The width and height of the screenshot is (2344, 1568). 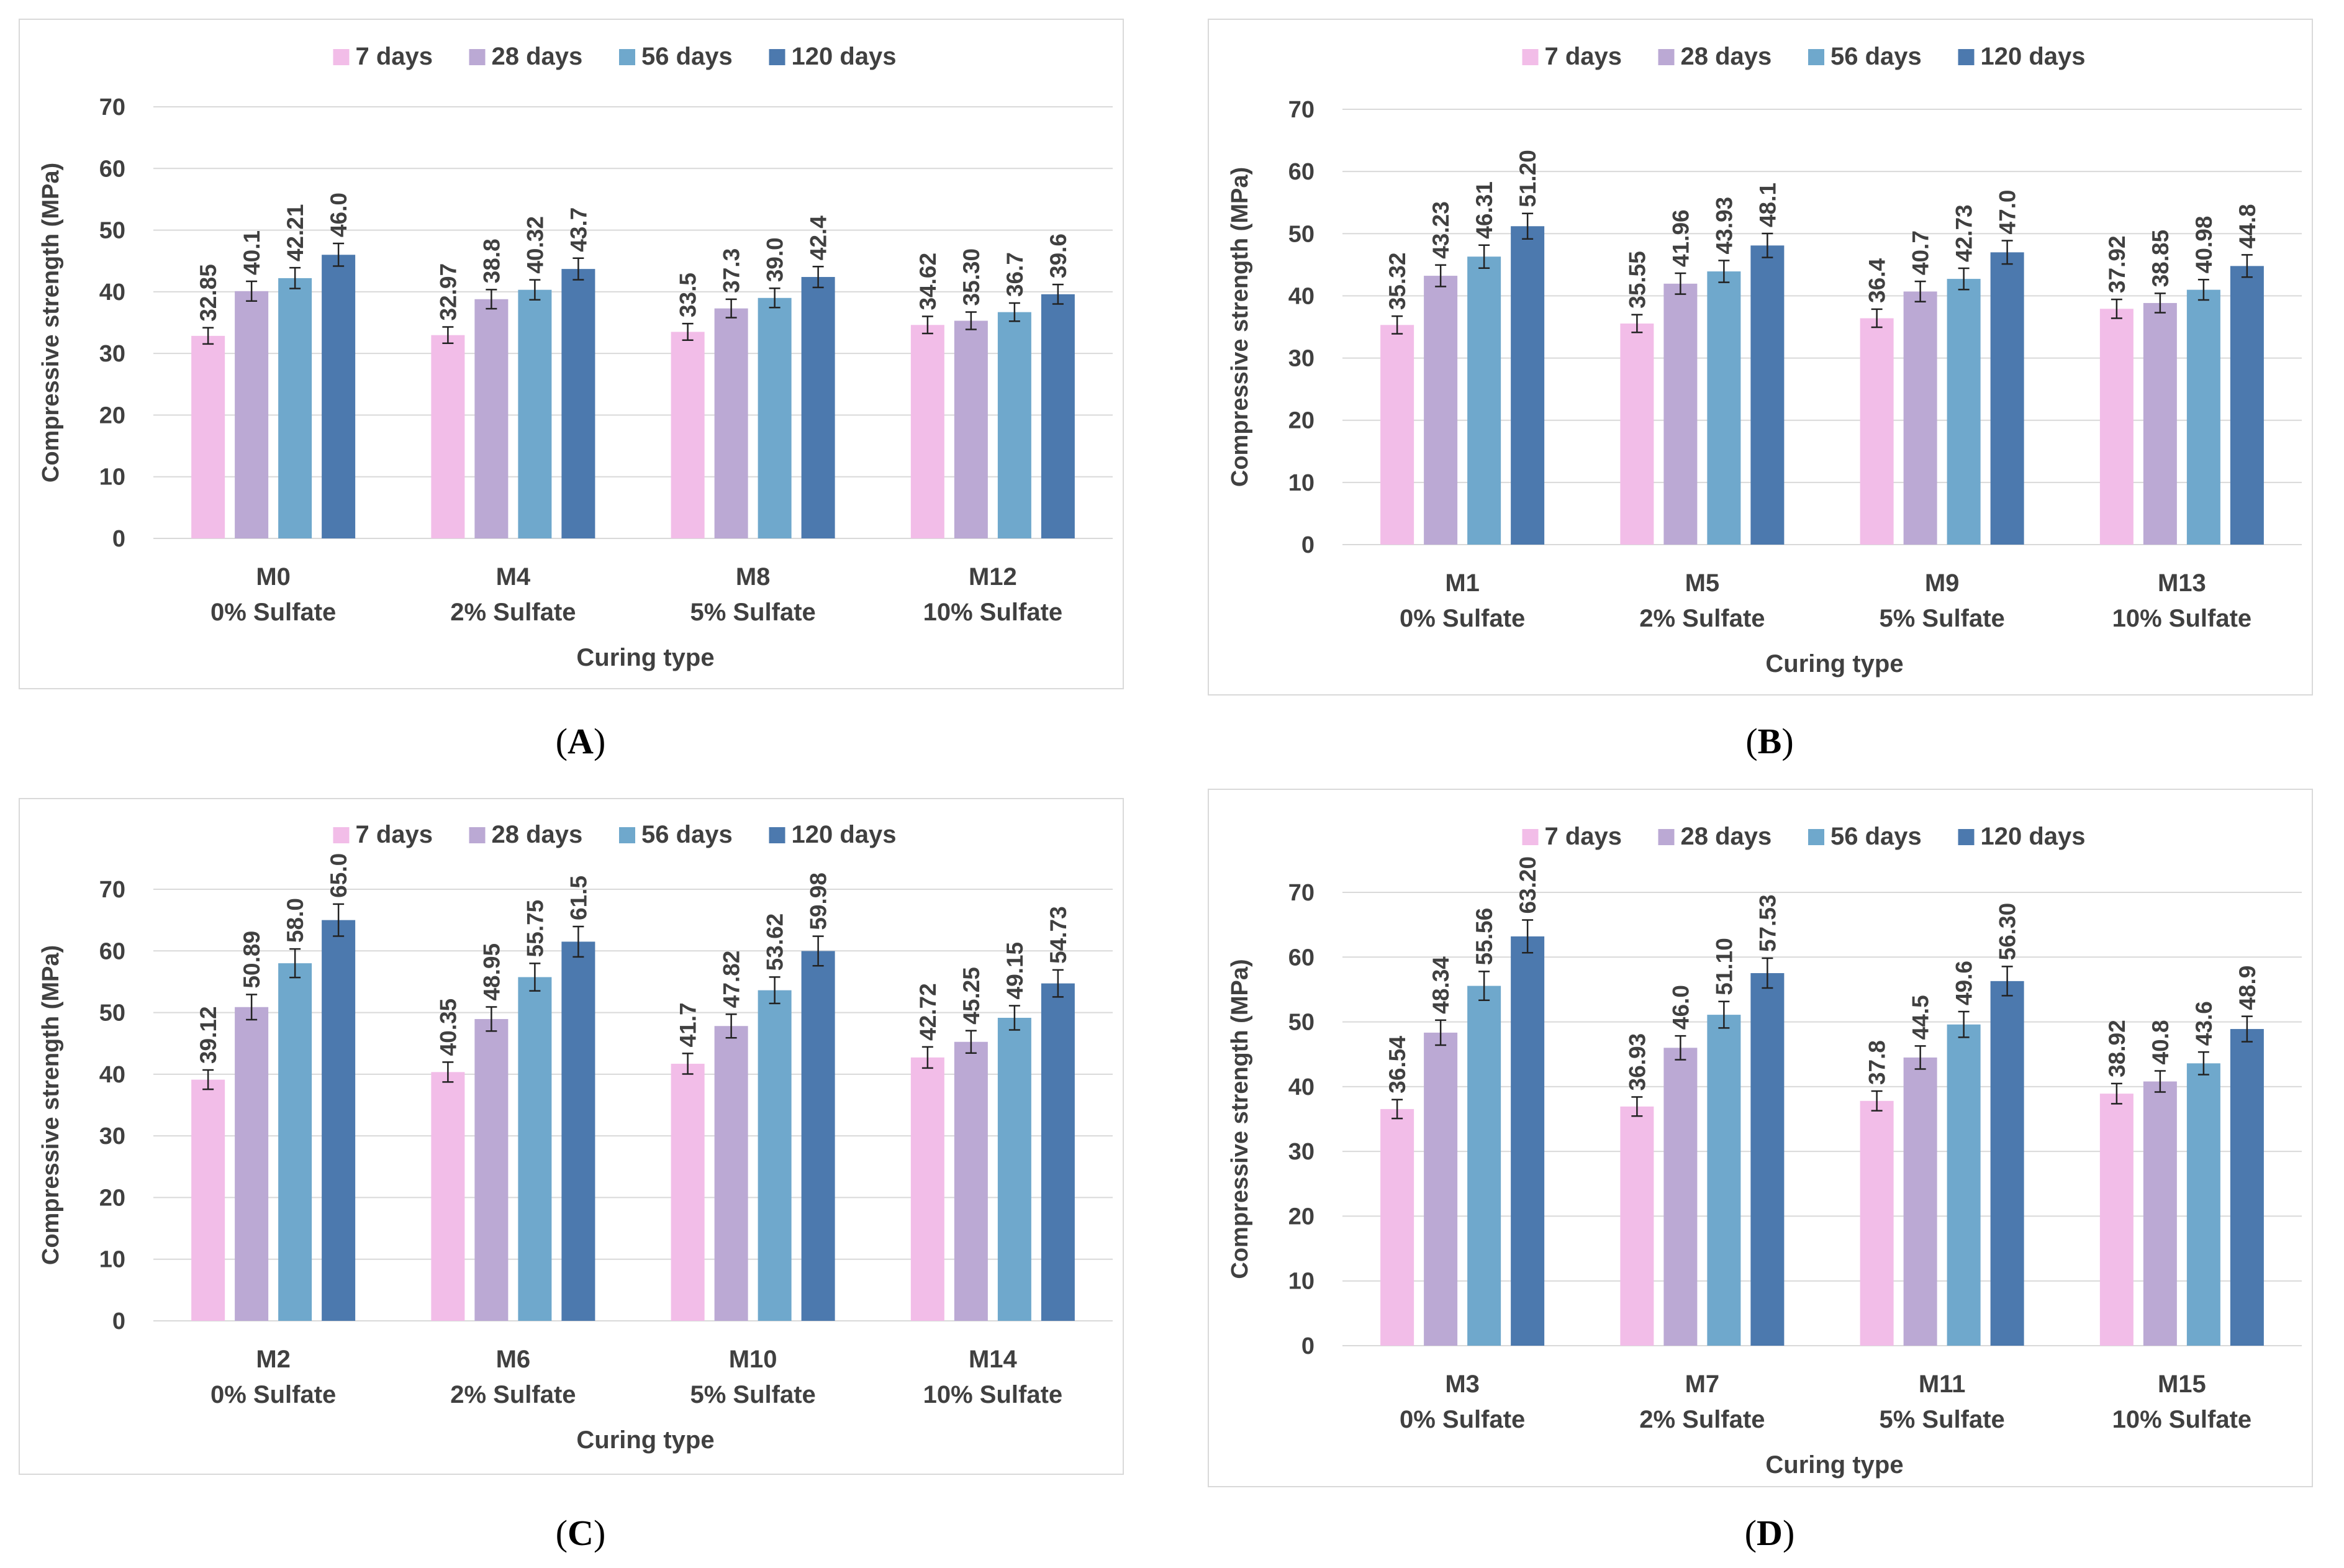 I want to click on data-label: 40.1, so click(x=252, y=252).